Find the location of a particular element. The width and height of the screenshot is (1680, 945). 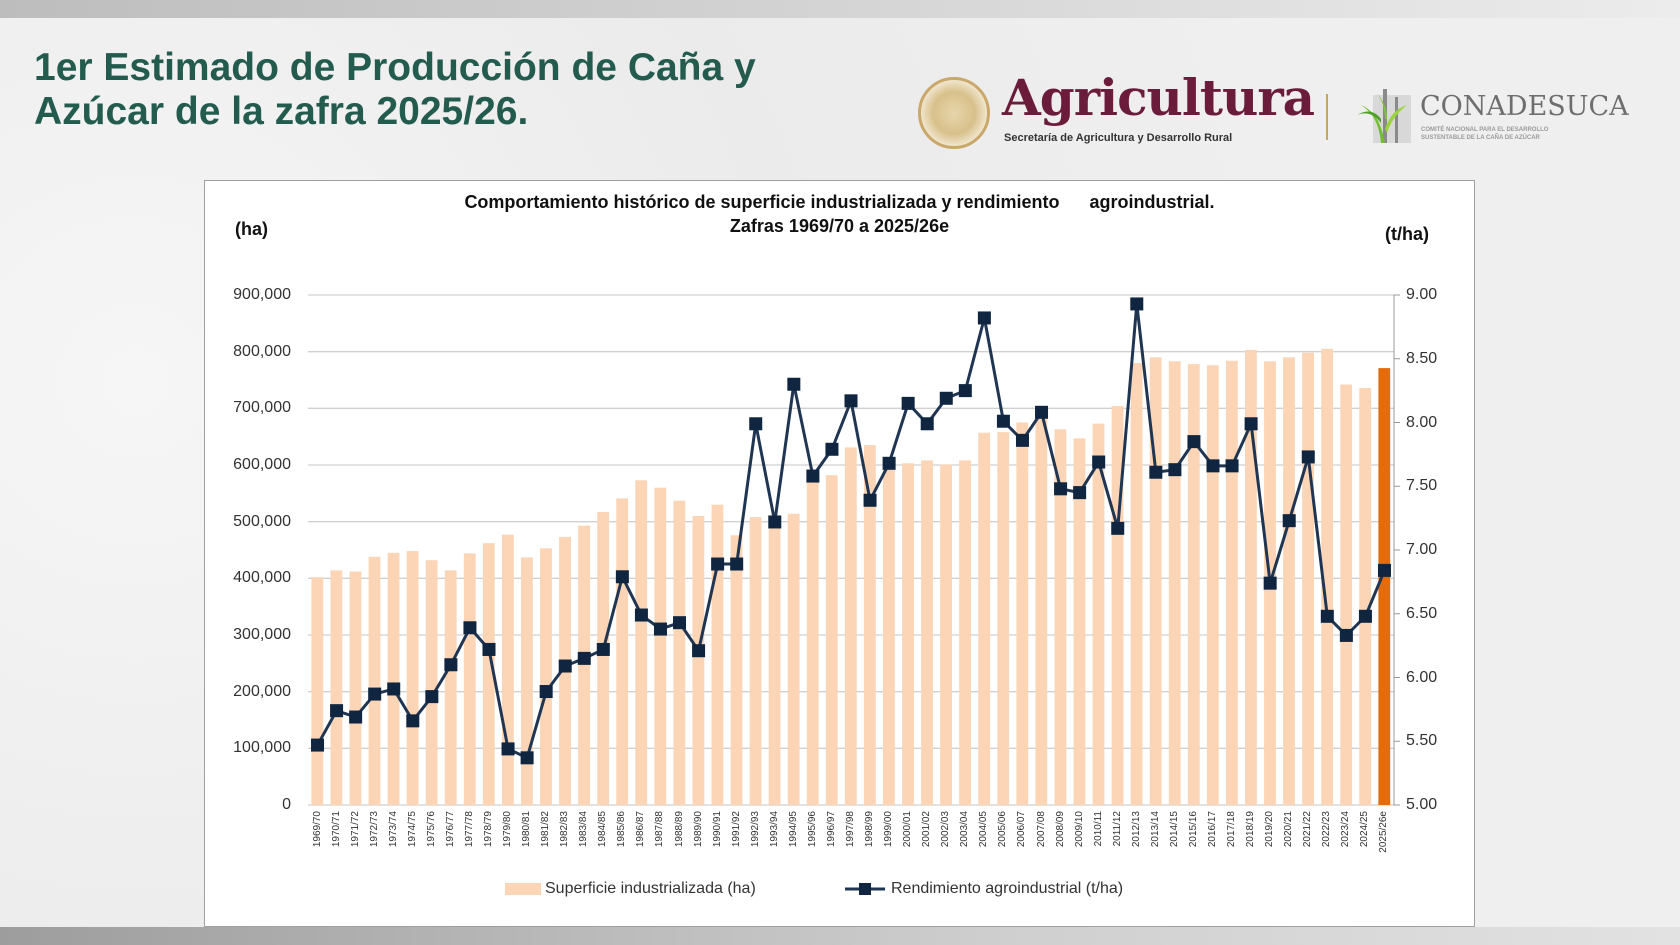

x-tick-label: 1973/74 is located at coordinates (393, 829).